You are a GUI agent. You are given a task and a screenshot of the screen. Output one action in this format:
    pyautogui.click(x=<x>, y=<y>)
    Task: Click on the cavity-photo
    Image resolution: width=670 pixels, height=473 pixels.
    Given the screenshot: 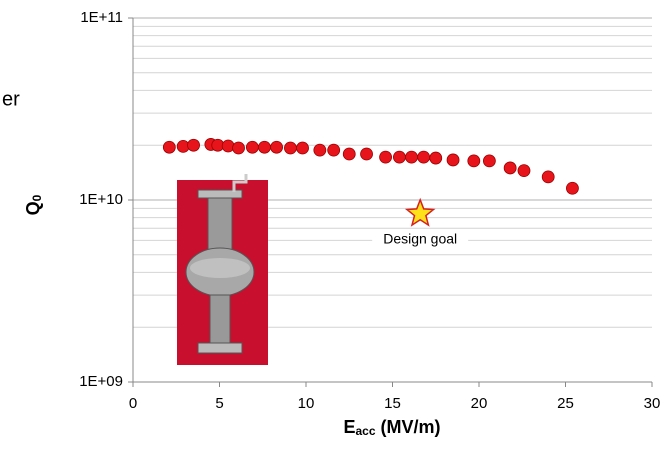 What is the action you would take?
    pyautogui.click(x=222, y=269)
    